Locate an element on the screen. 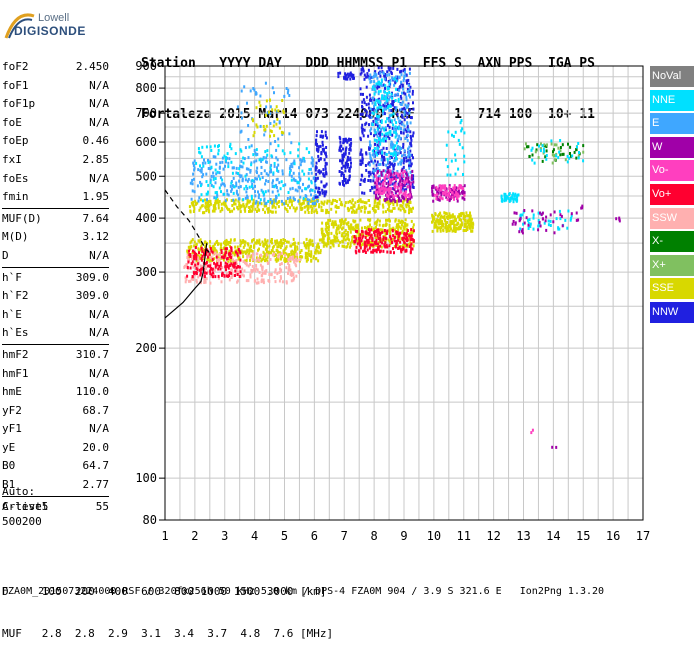  profile_dashed is located at coordinates (188, 222).